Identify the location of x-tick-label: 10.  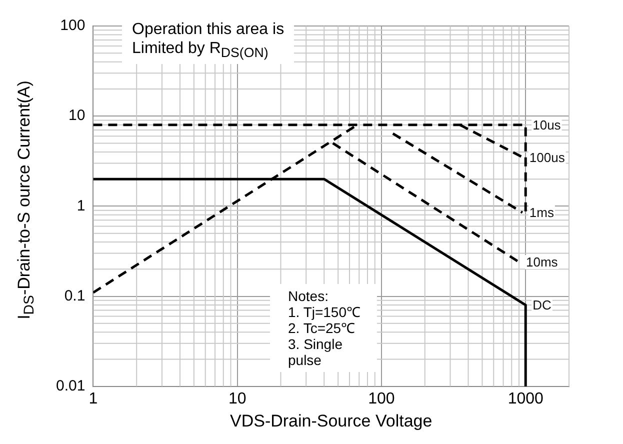
(237, 399).